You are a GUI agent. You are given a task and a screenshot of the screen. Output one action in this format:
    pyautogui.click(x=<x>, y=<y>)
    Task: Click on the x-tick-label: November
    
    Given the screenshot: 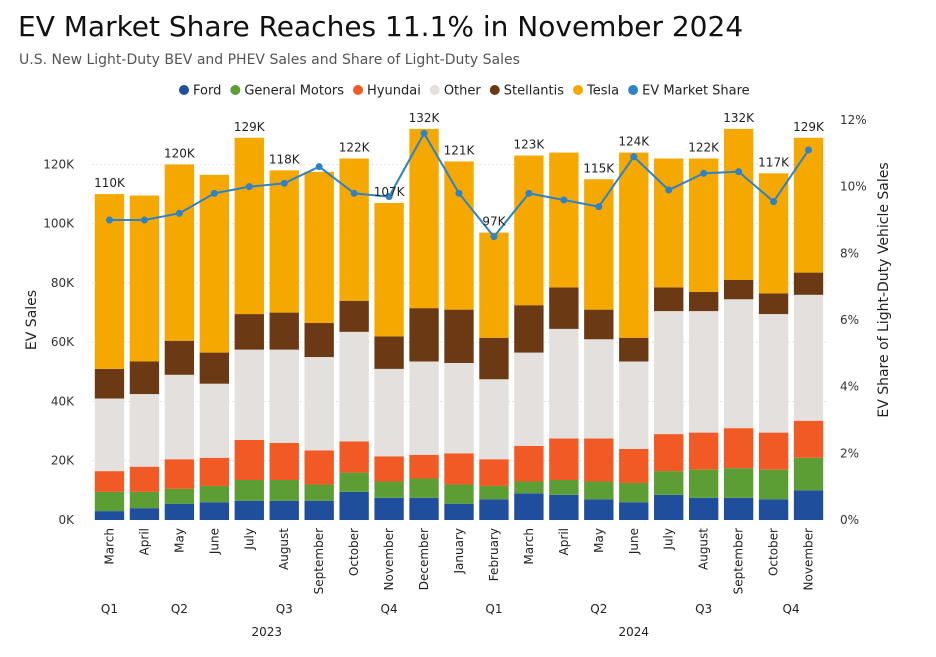 What is the action you would take?
    pyautogui.click(x=809, y=559)
    